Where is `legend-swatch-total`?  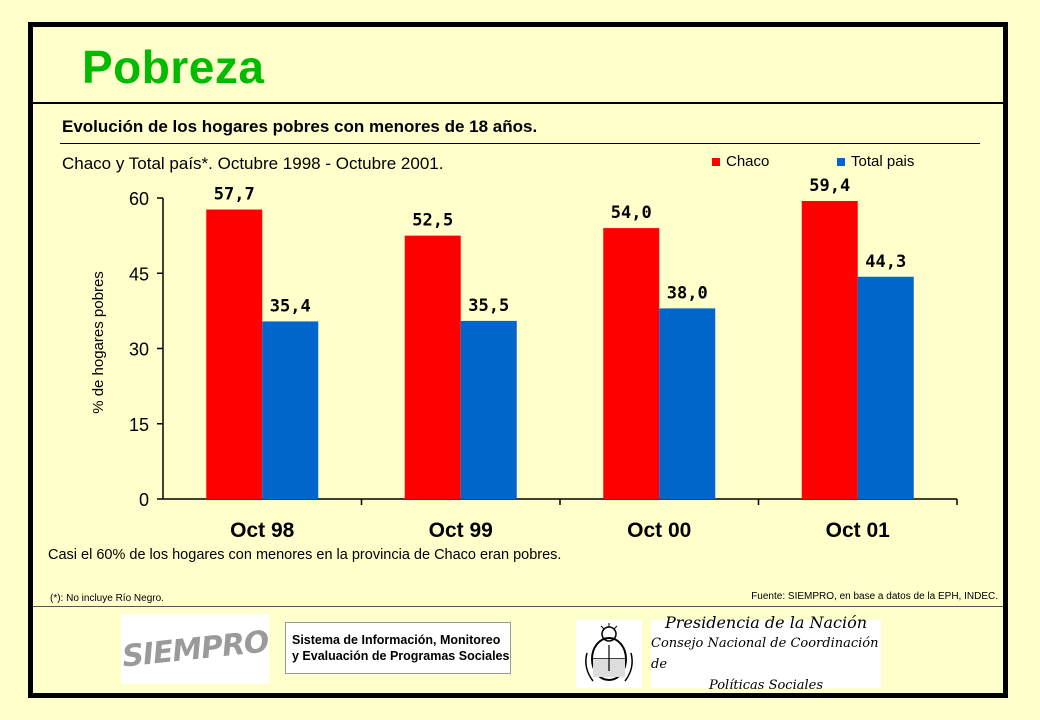
legend-swatch-total is located at coordinates (841, 161).